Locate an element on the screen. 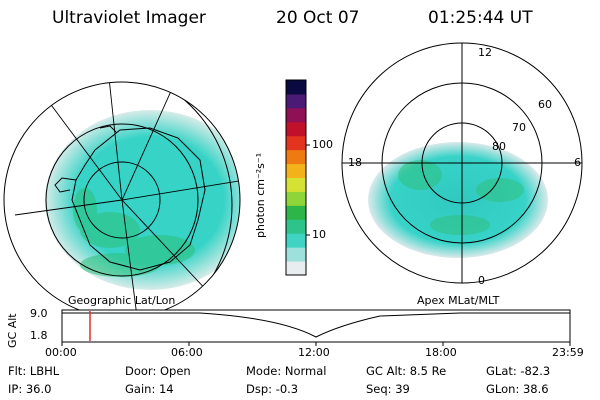 This screenshot has width=600, height=400. magnetic-emission-patches is located at coordinates (461, 197).